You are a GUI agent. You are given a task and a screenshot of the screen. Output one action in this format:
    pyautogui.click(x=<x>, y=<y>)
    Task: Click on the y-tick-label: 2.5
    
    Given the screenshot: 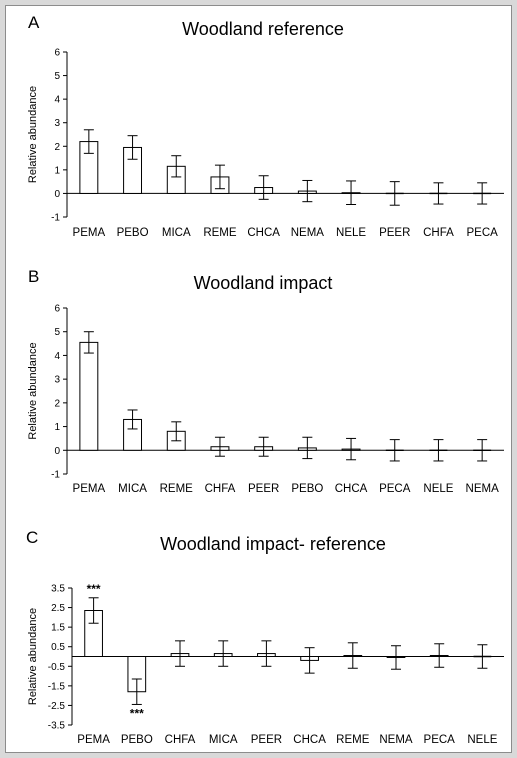 What is the action you would take?
    pyautogui.click(x=58, y=608)
    